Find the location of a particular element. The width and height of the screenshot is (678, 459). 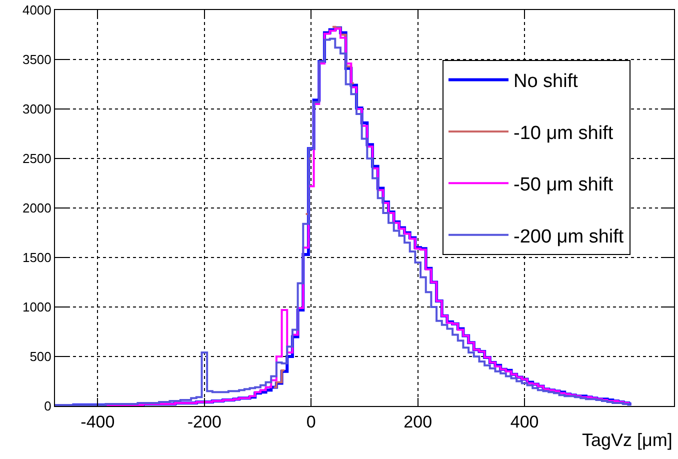

legend-label: No shift is located at coordinates (546, 81).